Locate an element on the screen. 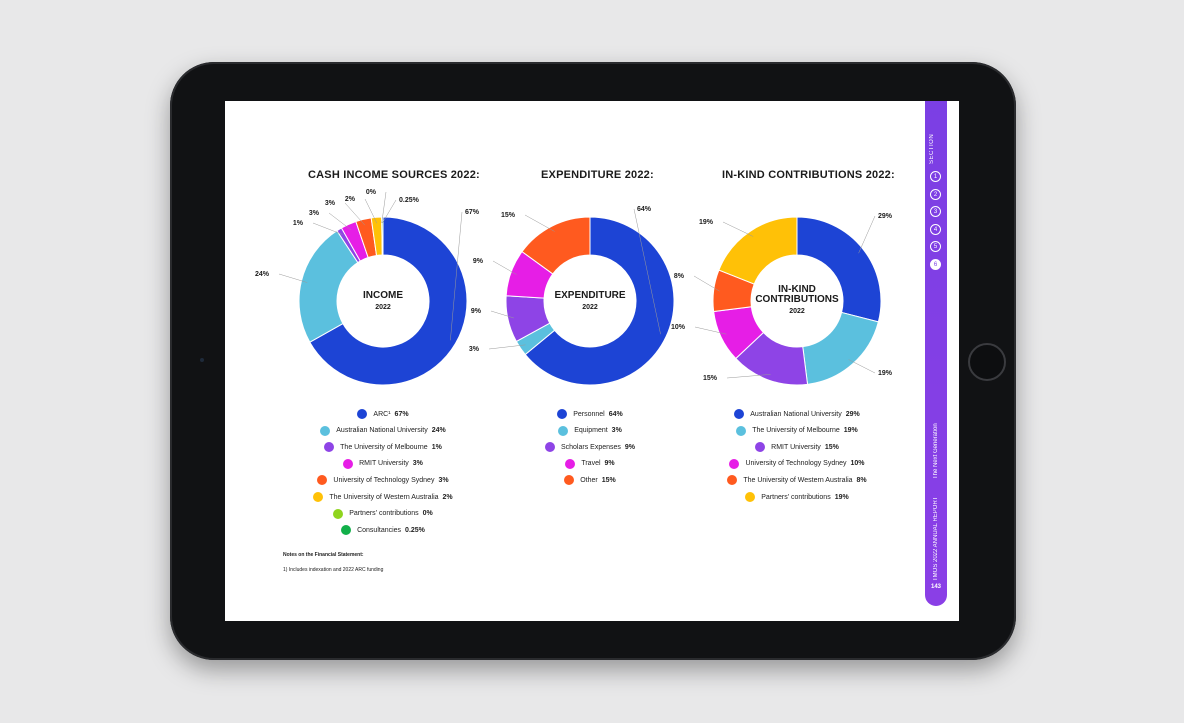 The width and height of the screenshot is (1184, 723). home-button is located at coordinates (987, 362).